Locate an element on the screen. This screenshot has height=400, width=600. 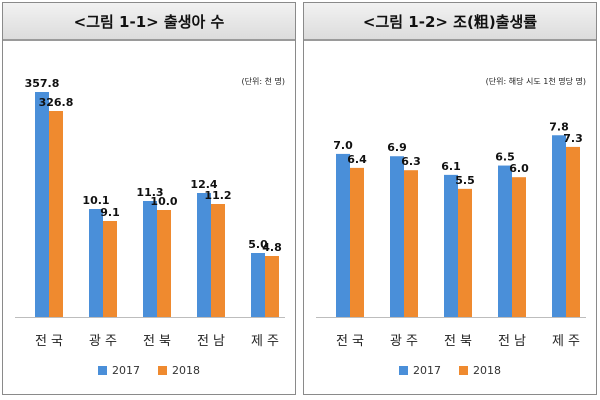
value-label-2017-전국: 7.0 is located at coordinates (343, 145).